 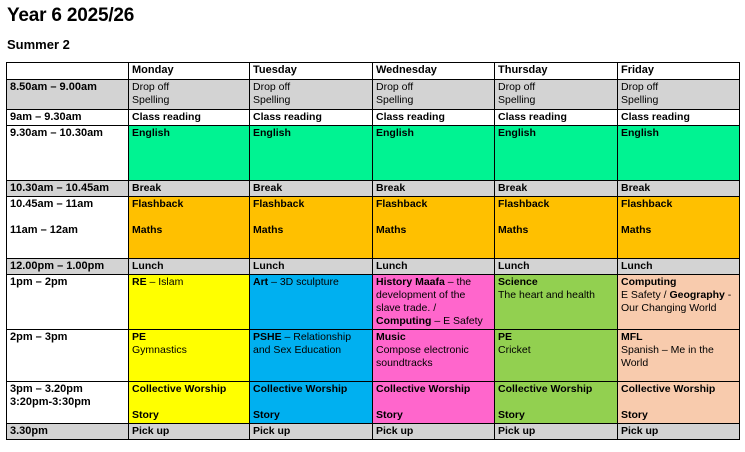 I want to click on cell-line: PE, so click(x=189, y=337).